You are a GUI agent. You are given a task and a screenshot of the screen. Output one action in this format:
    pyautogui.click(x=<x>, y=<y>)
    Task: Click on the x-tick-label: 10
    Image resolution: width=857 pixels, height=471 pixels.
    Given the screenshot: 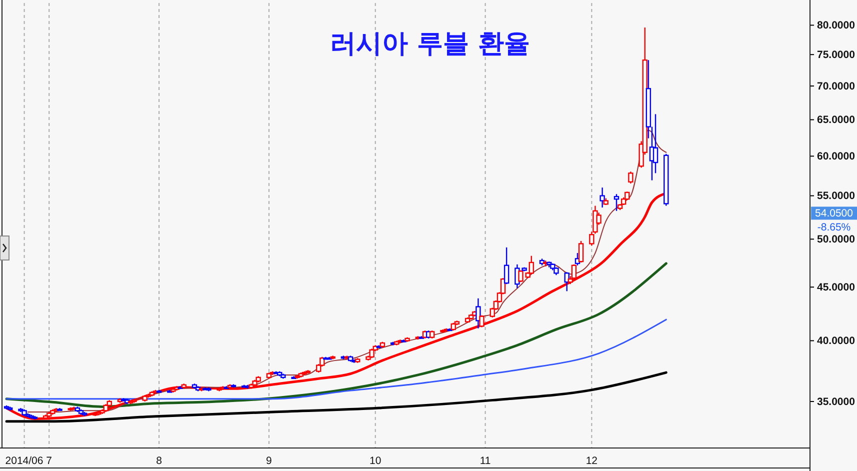 What is the action you would take?
    pyautogui.click(x=376, y=461)
    